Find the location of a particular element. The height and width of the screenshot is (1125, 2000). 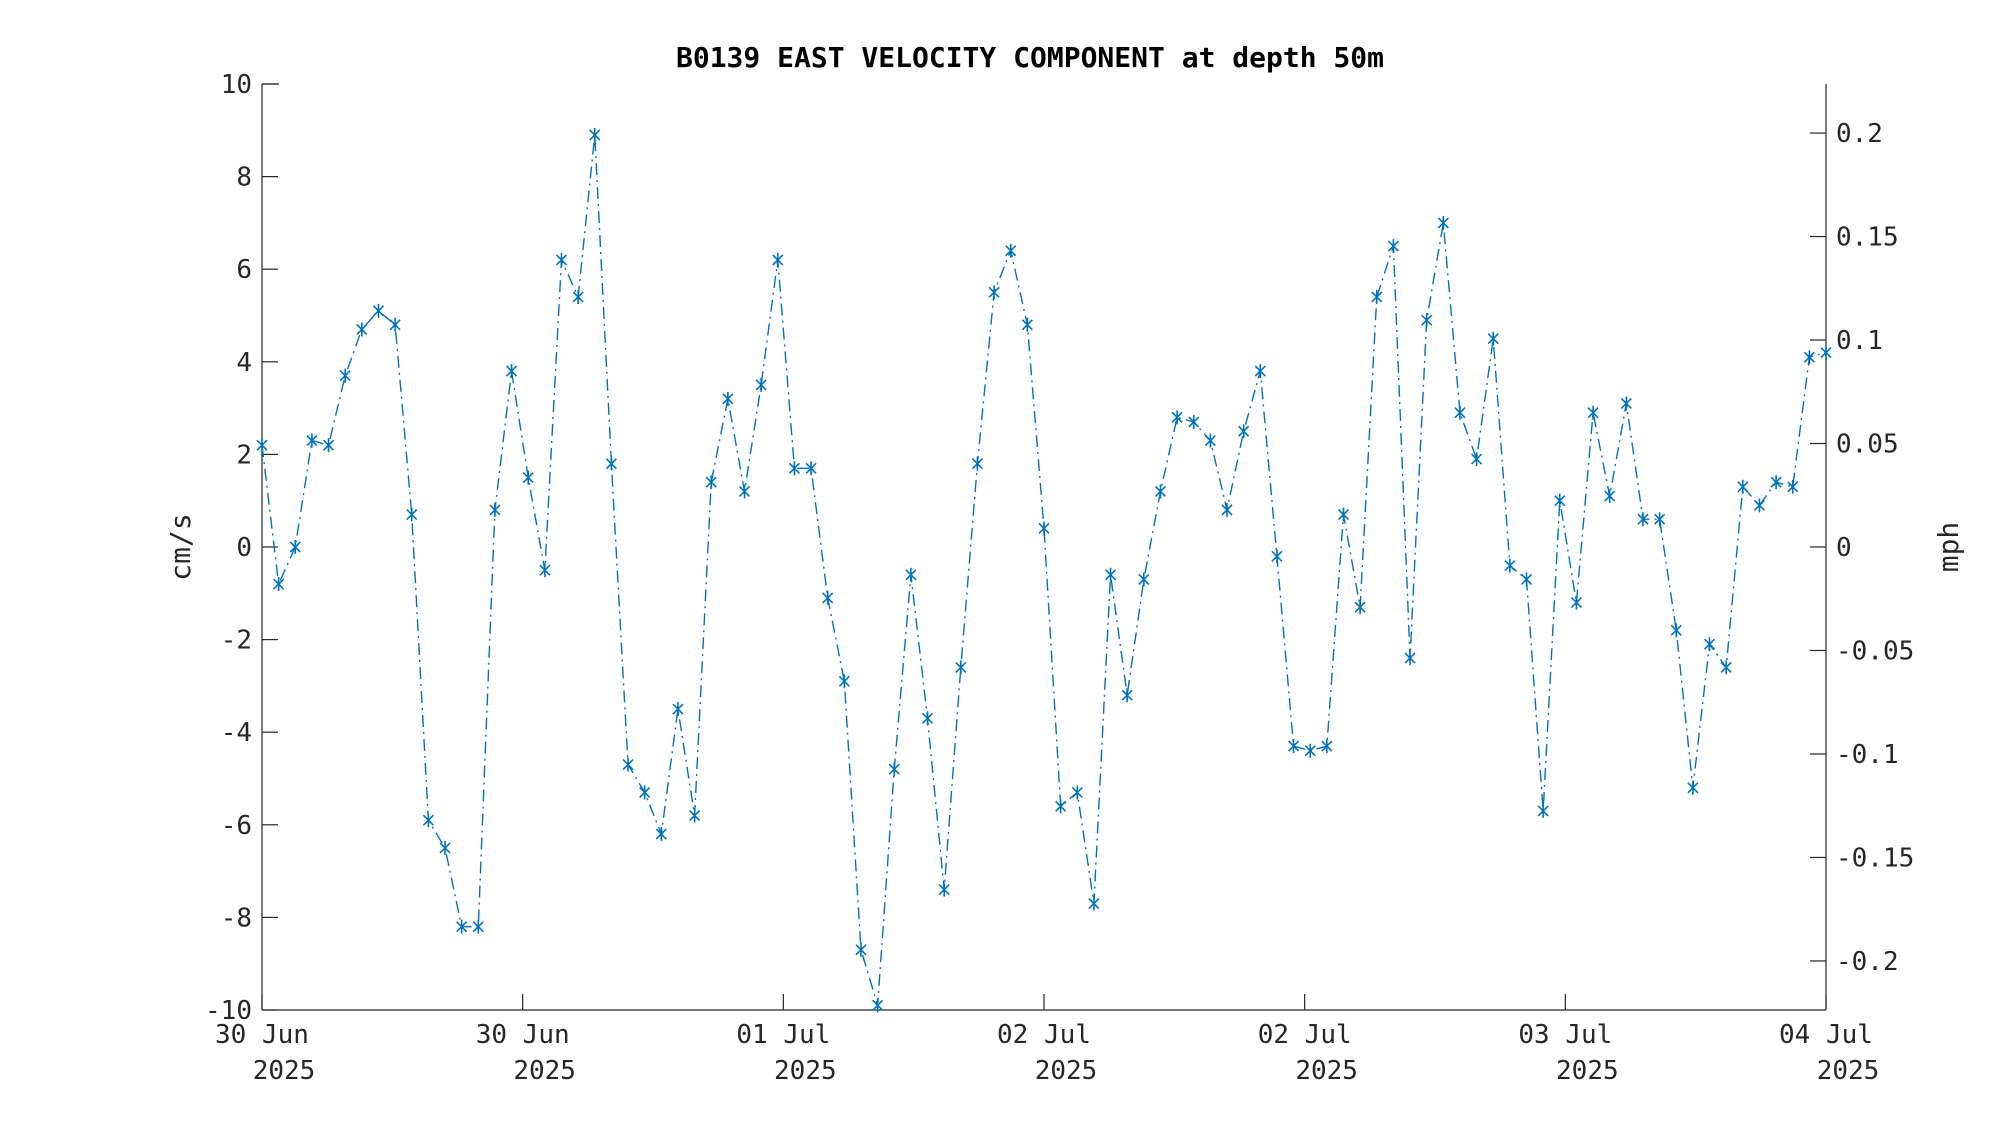

y-tick-label-left: -8 is located at coordinates (236, 918).